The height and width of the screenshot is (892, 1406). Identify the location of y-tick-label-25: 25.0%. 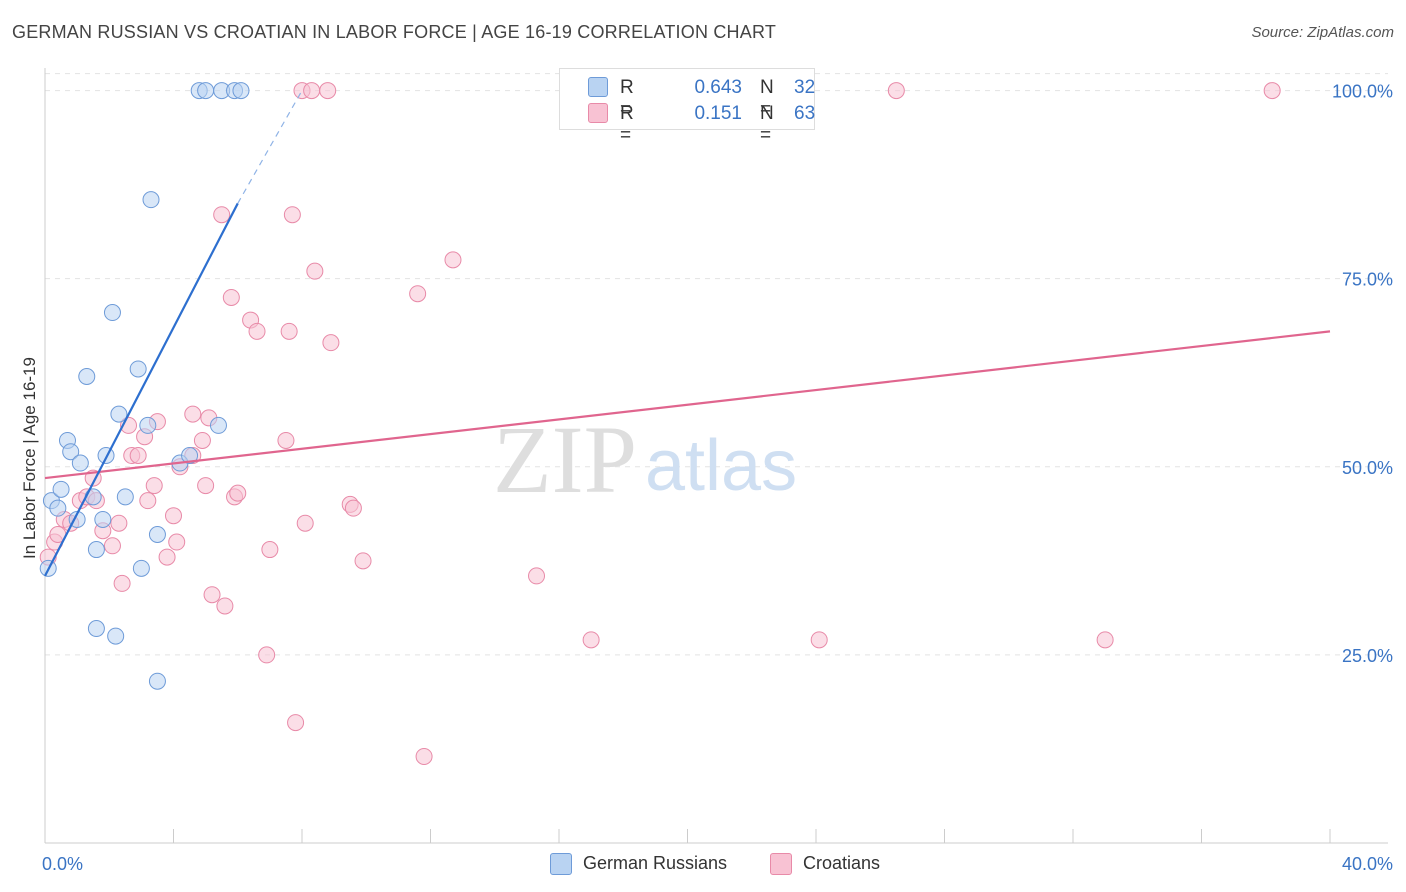
(1367, 656).